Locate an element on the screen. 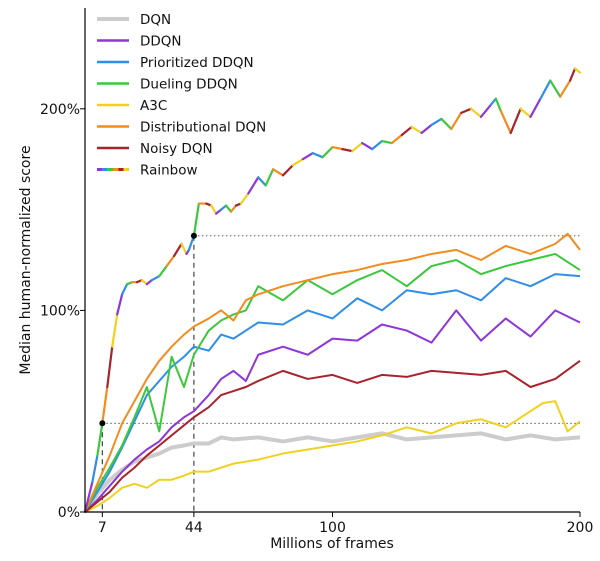 The image size is (600, 561). legend-label-dueling-ddqn: Dueling DDQN is located at coordinates (189, 85).